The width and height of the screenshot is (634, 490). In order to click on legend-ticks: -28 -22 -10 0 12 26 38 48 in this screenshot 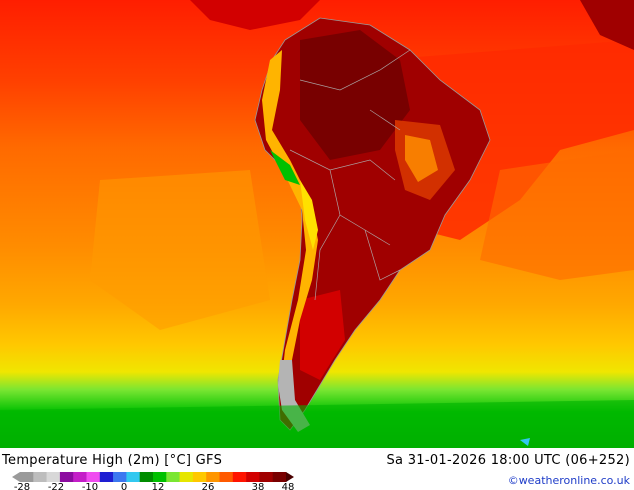, I will do `click(154, 486)`.